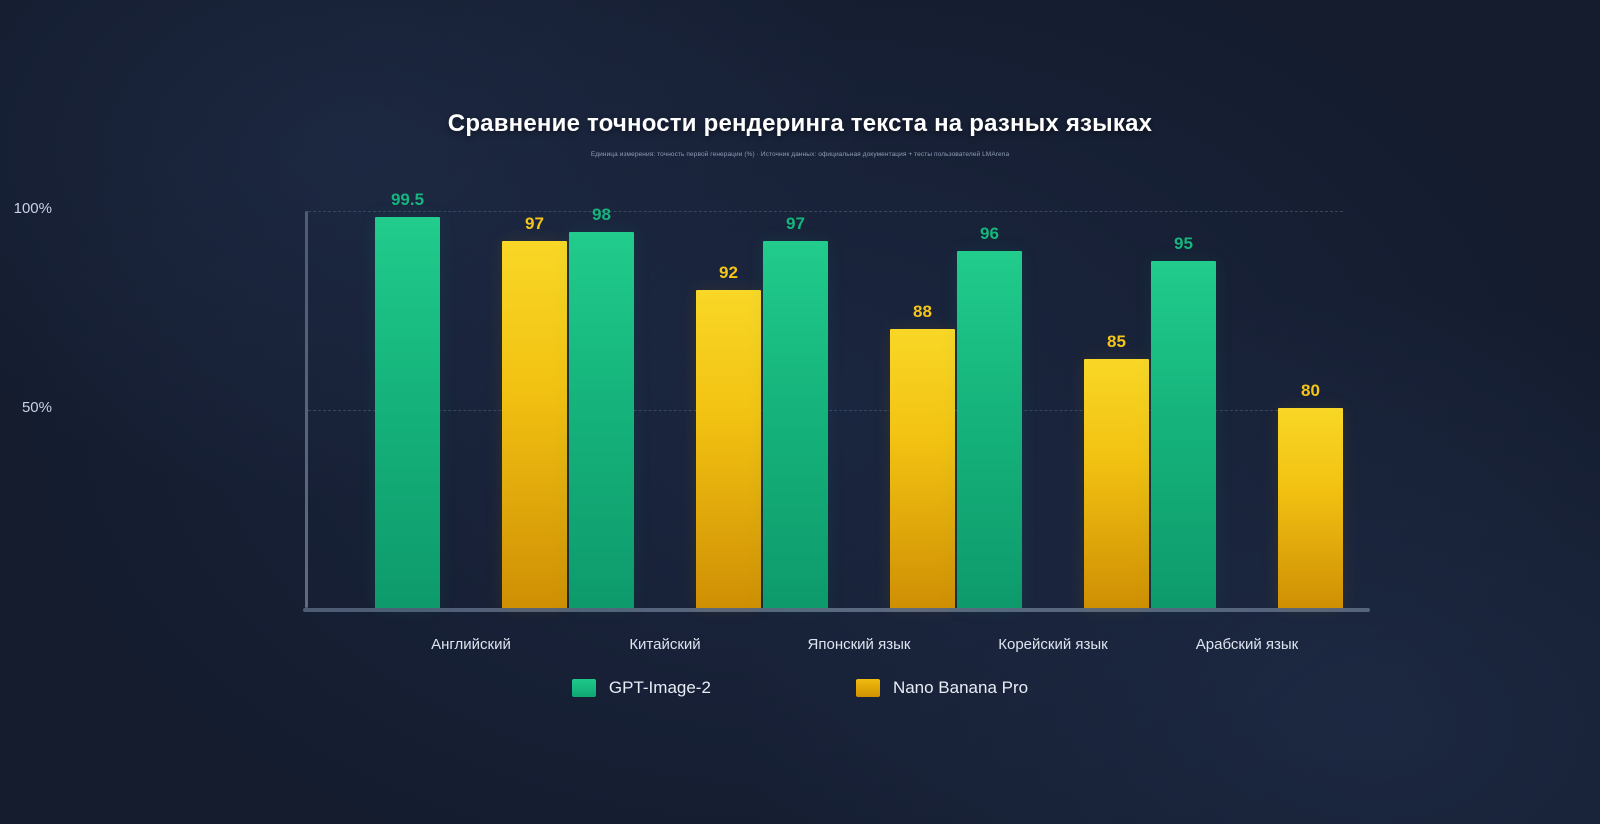 The width and height of the screenshot is (1600, 824). I want to click on bar-1-0: 97, so click(534, 411).